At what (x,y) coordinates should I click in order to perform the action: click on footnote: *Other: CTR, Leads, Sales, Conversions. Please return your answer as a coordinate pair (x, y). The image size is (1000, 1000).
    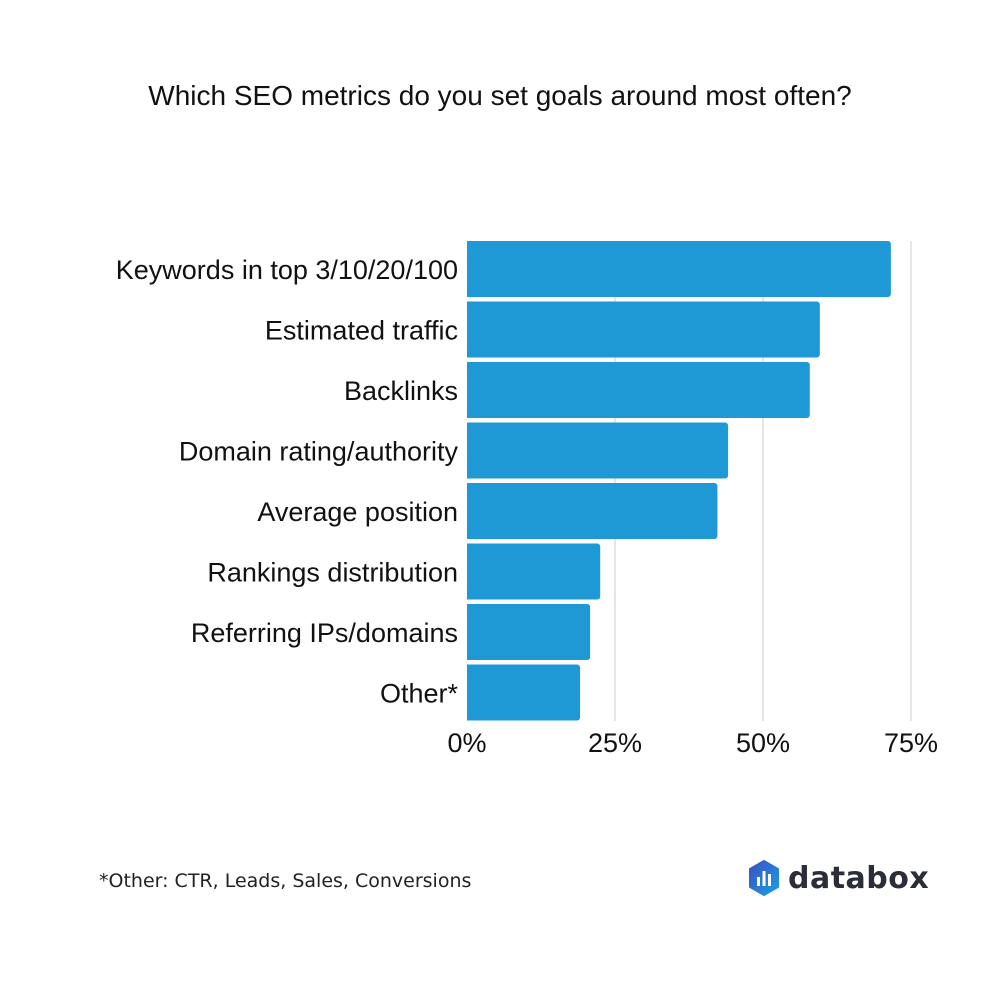
    Looking at the image, I should click on (285, 881).